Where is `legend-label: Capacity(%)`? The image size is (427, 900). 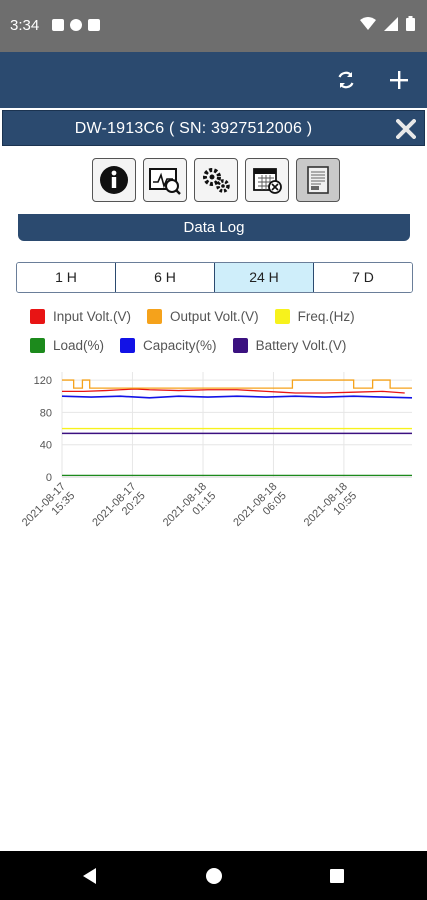
legend-label: Capacity(%) is located at coordinates (180, 345).